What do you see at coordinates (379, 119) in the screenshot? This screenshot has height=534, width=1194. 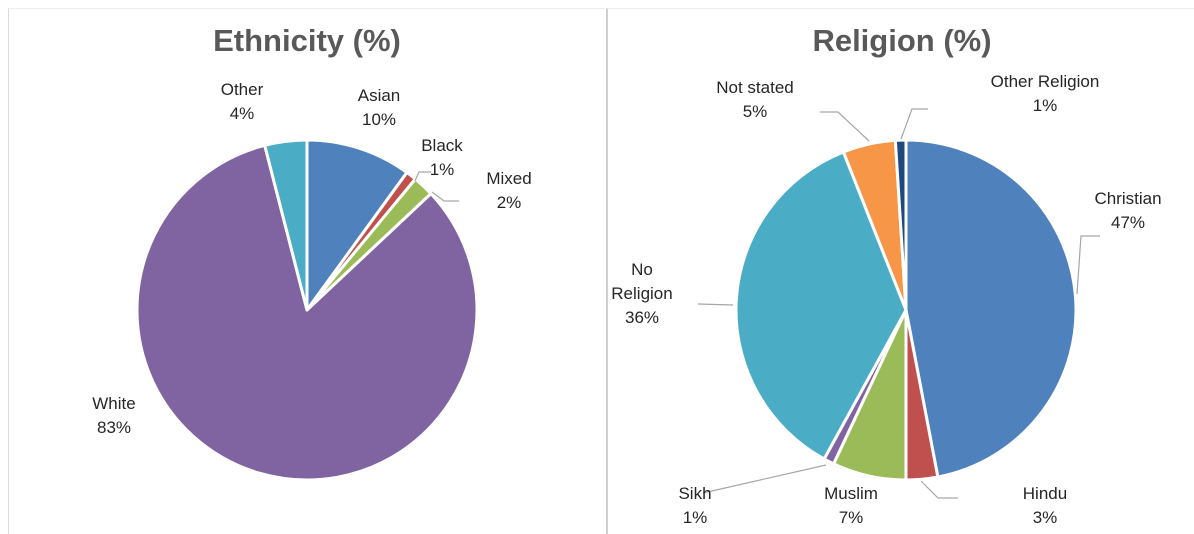 I see `ethnicity-value-label-asian: 10%` at bounding box center [379, 119].